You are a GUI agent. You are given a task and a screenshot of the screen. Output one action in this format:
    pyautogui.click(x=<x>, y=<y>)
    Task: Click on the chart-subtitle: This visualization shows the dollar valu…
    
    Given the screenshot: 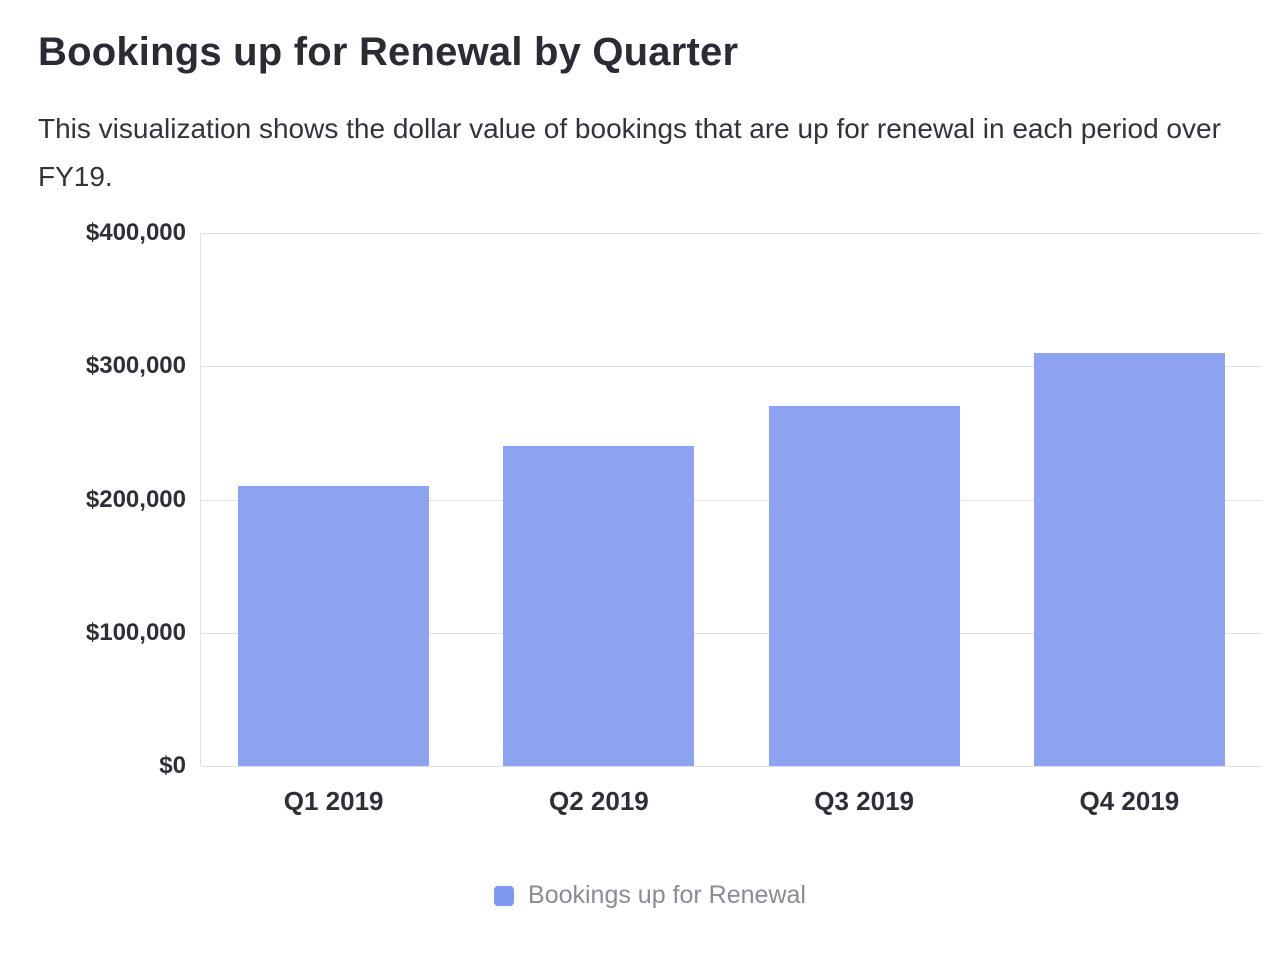 What is the action you would take?
    pyautogui.click(x=629, y=152)
    